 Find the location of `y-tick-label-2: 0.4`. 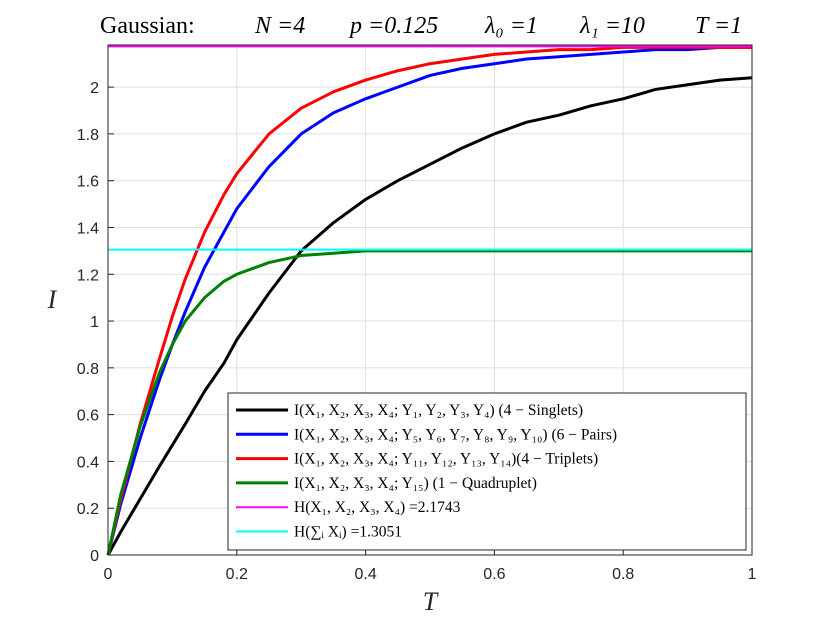

y-tick-label-2: 0.4 is located at coordinates (88, 462).